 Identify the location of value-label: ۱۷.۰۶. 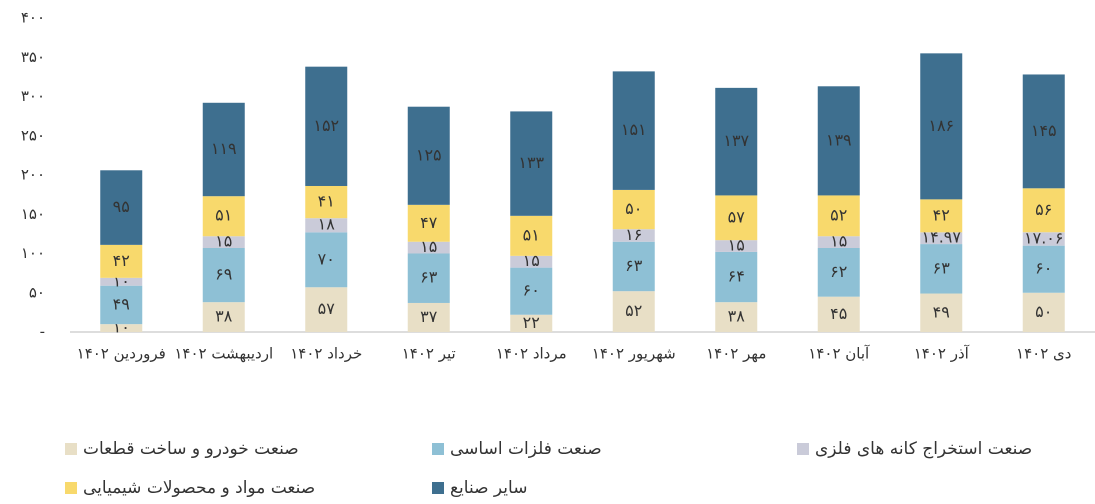
(1043, 237).